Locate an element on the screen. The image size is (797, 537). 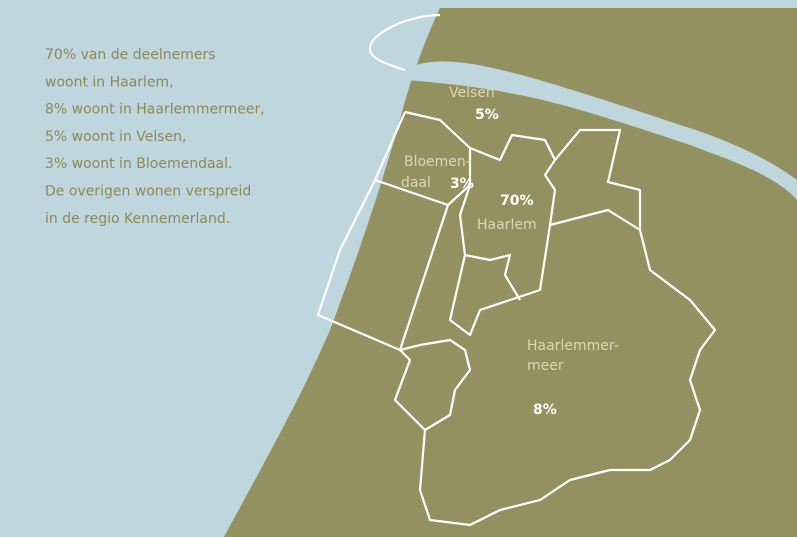
region-name: daal is located at coordinates (416, 183).